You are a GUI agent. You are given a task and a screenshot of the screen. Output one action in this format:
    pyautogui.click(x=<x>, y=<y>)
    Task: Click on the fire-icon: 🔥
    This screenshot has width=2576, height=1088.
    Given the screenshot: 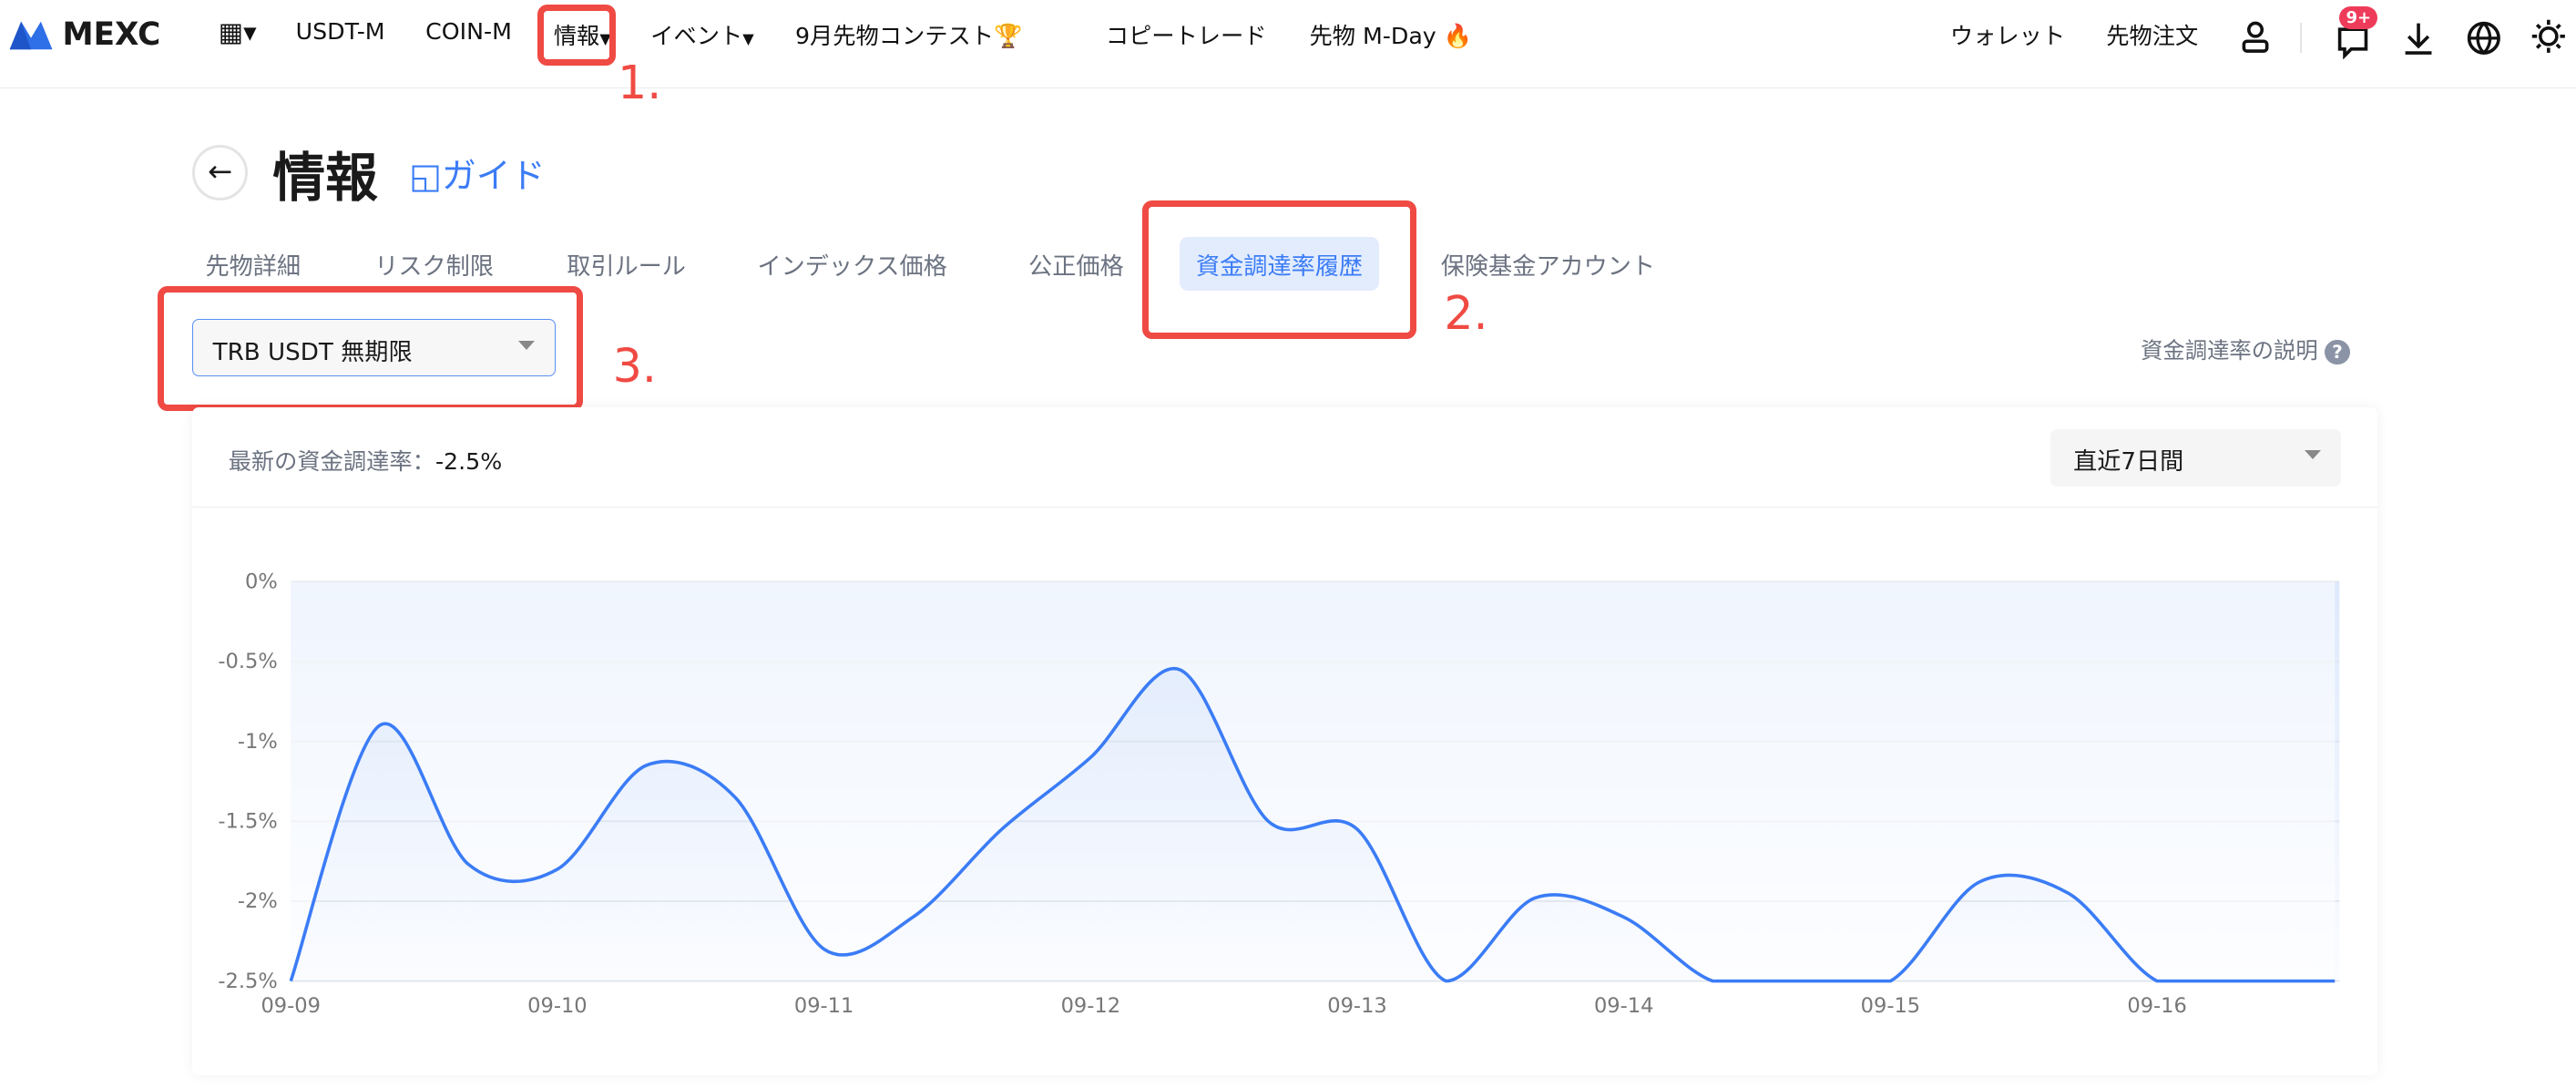 What is the action you would take?
    pyautogui.click(x=1458, y=35)
    